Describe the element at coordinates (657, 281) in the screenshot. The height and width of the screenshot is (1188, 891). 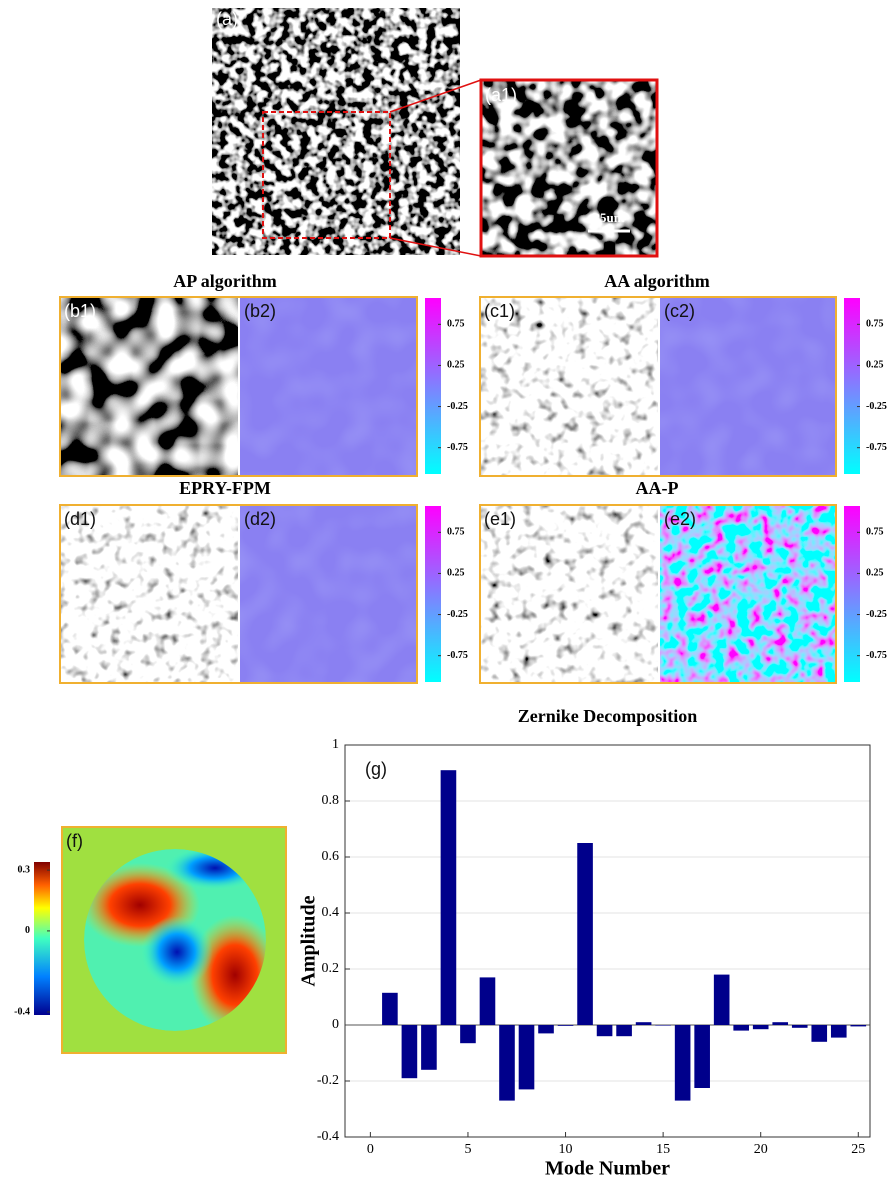
I see `panel-title: AA algorithm` at that location.